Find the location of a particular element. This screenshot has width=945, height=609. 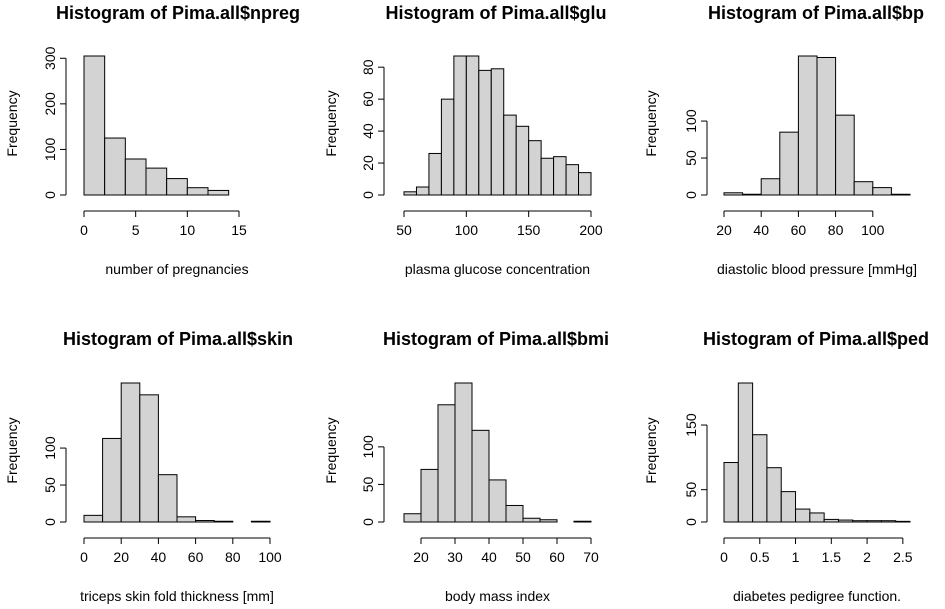

y-tick-label: 80 is located at coordinates (368, 67).